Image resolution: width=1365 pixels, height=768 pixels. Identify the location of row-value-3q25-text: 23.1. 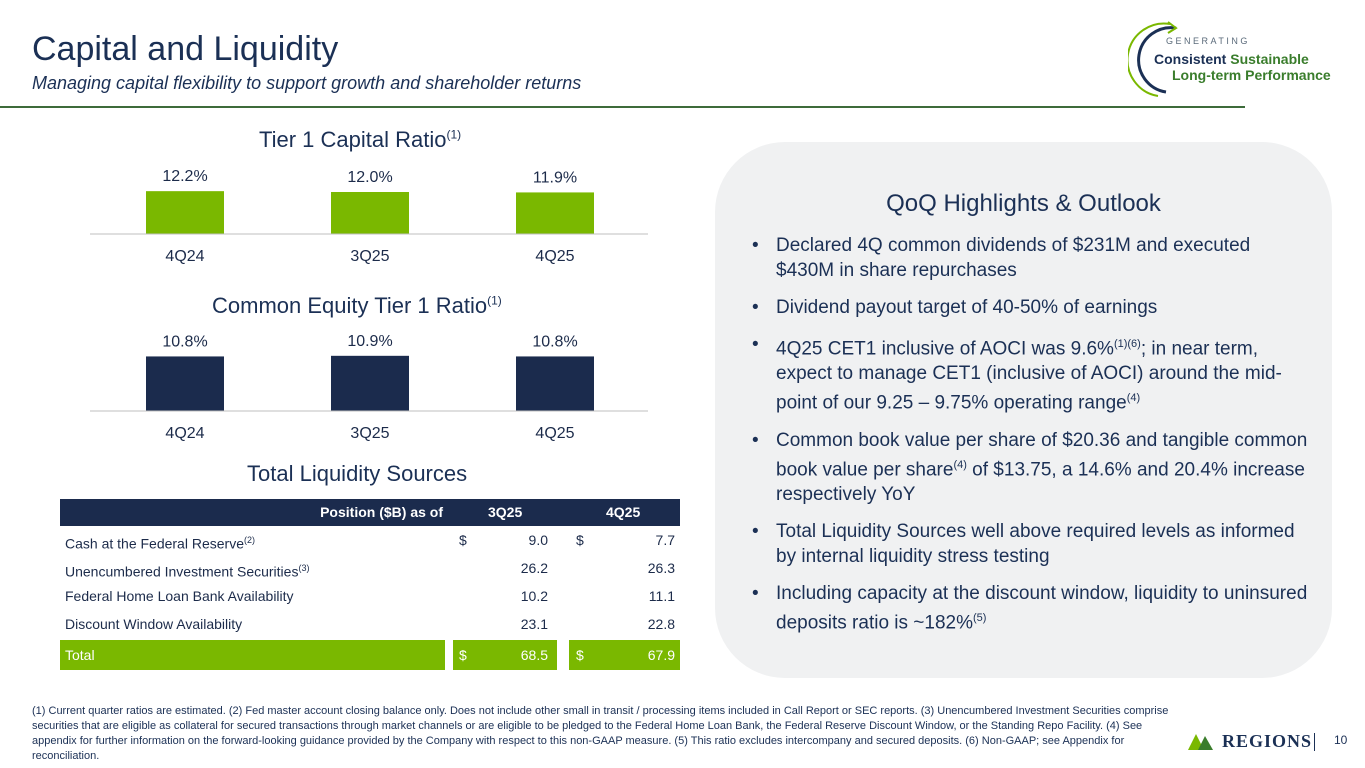
(534, 624).